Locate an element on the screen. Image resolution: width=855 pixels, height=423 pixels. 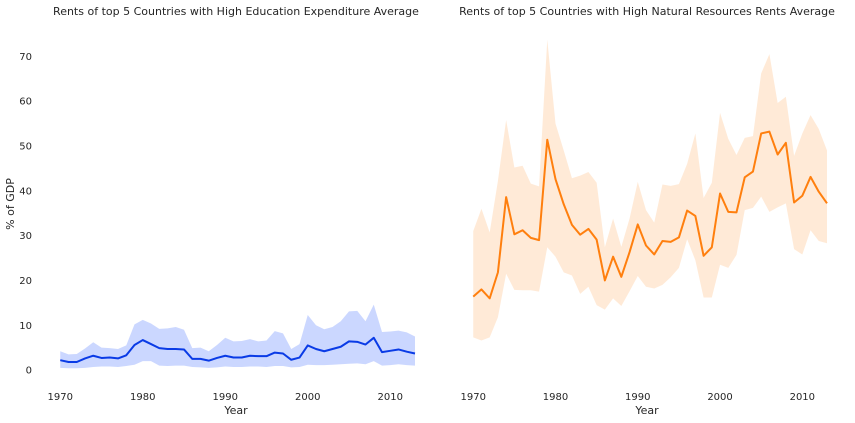
left-y-tick-label: 70 is located at coordinates (25, 57).